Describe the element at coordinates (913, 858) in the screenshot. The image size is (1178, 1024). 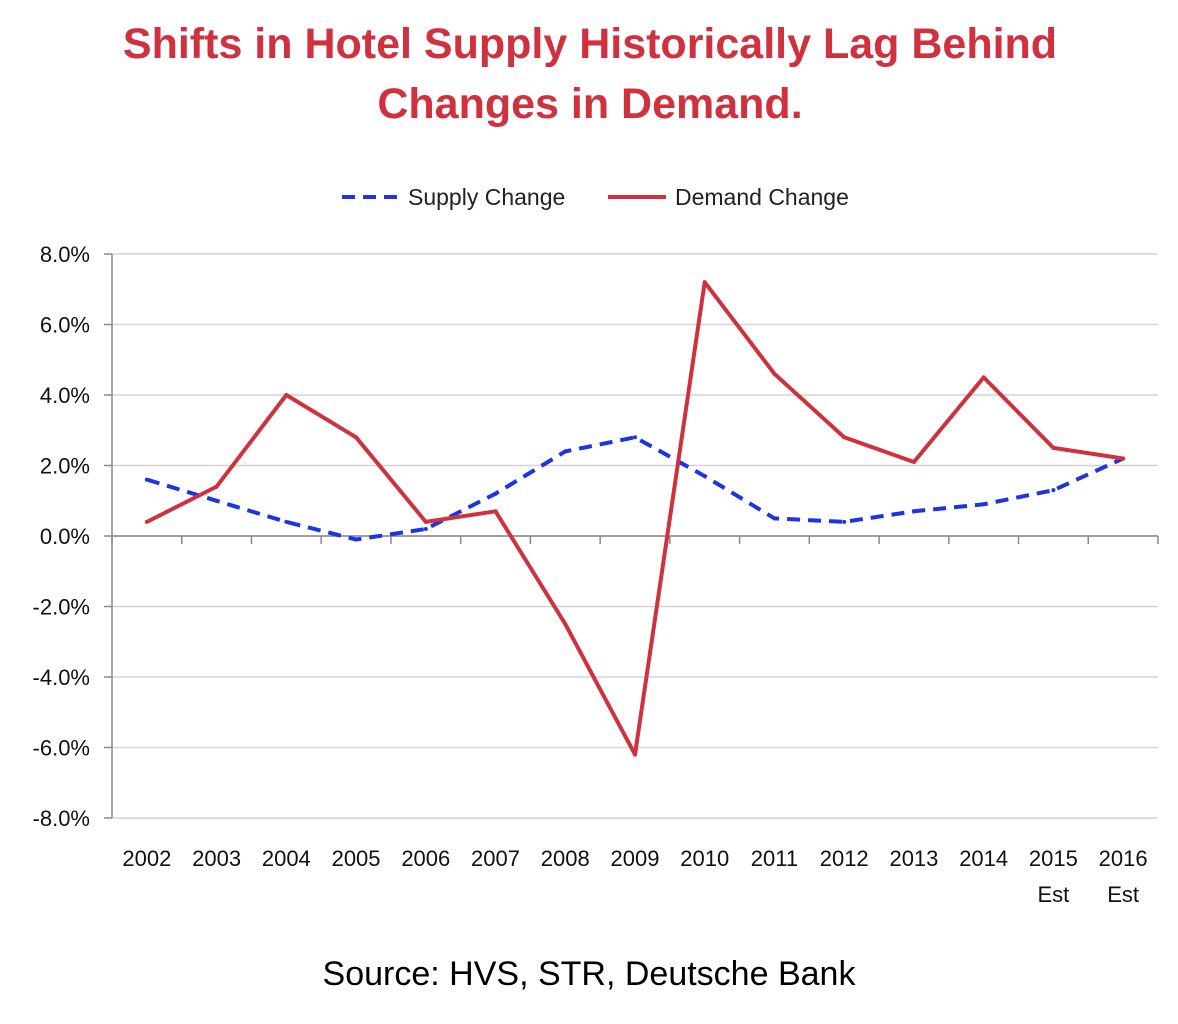
I see `x-tick-label: 2013` at that location.